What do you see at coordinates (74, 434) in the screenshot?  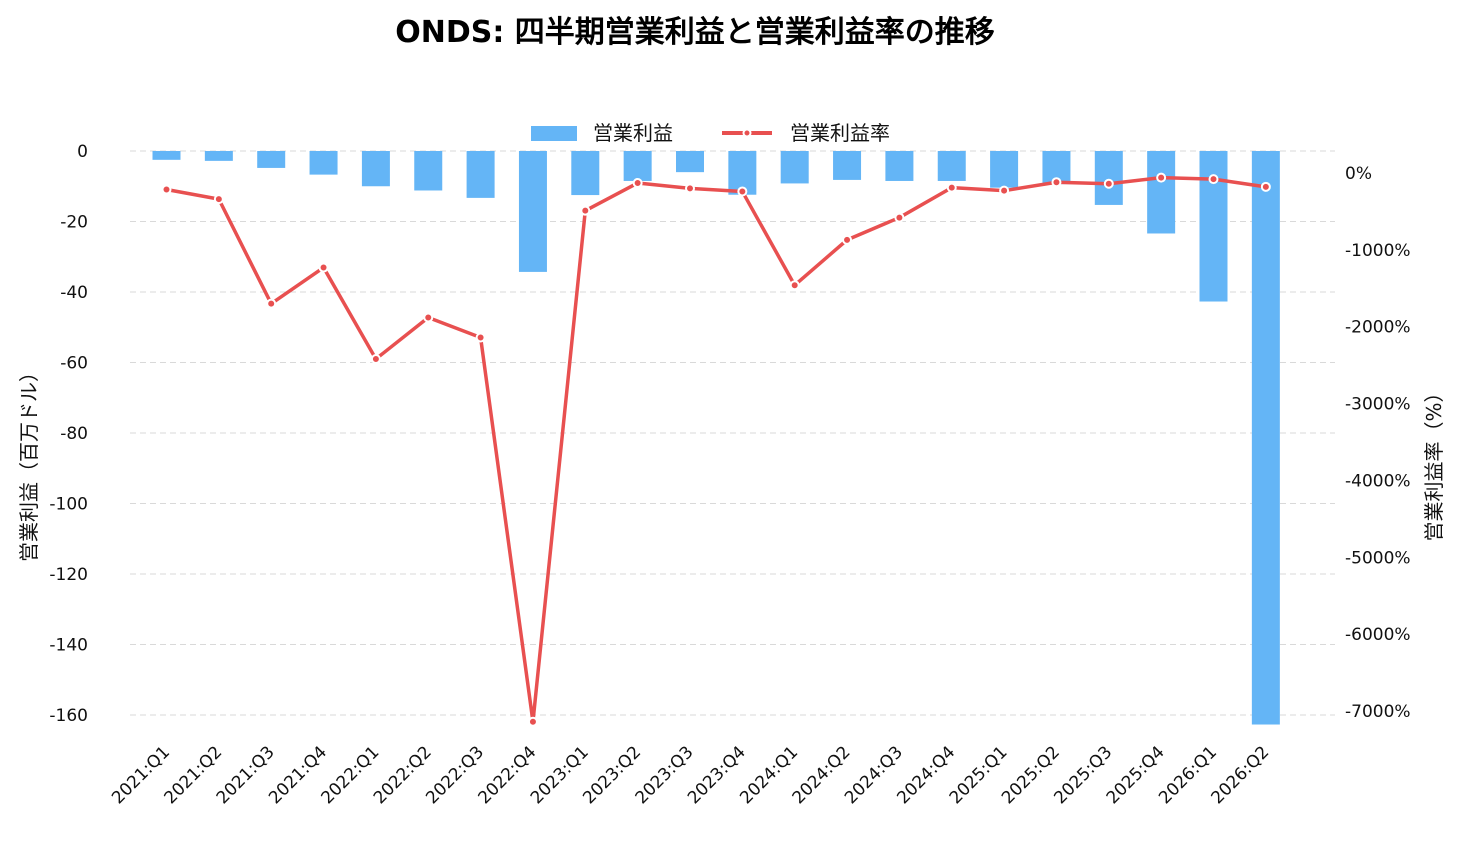 I see `y-tick-label: -80` at bounding box center [74, 434].